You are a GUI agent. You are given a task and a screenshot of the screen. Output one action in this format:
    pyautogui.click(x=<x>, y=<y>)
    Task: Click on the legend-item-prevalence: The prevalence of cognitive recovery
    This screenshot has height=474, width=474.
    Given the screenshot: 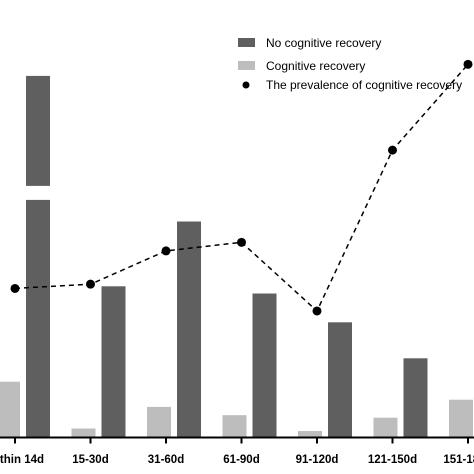 What is the action you would take?
    pyautogui.click(x=352, y=85)
    